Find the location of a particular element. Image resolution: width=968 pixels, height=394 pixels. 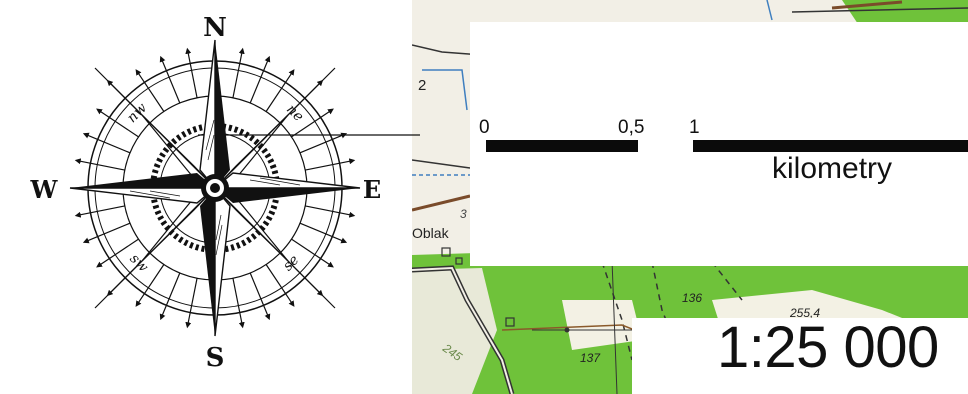

map-number-label: 3 is located at coordinates (463, 214).